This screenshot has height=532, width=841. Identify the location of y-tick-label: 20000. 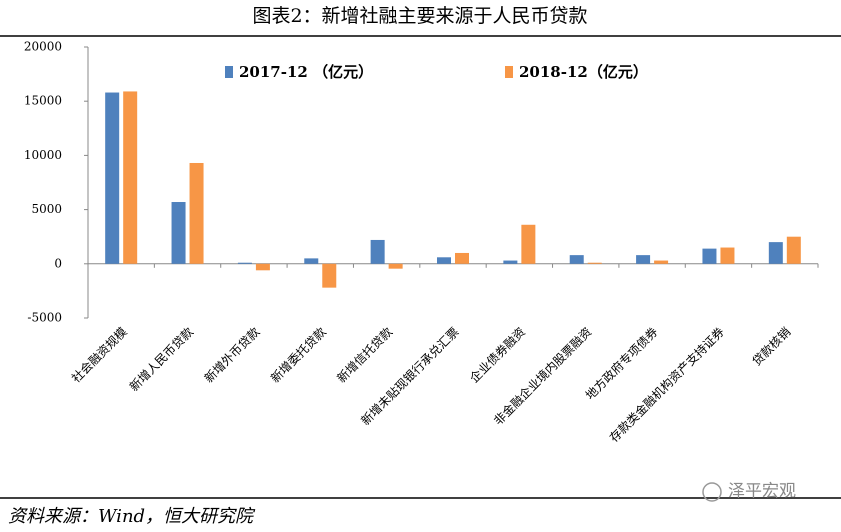
(43, 47).